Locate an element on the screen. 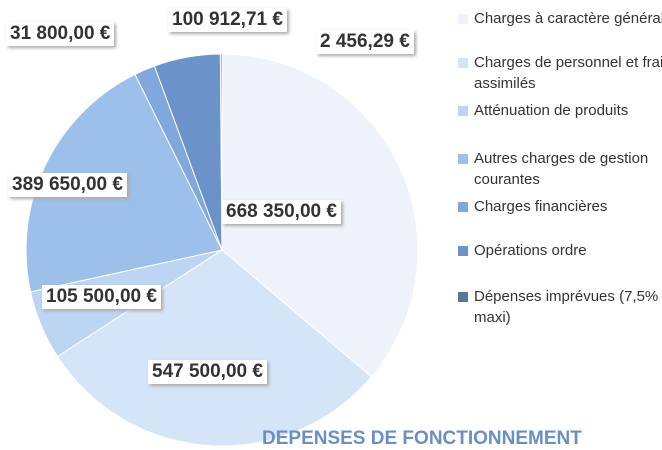 This screenshot has width=662, height=450. legend-label: Dépenses imprévues (7,5% maxi) is located at coordinates (566, 307).